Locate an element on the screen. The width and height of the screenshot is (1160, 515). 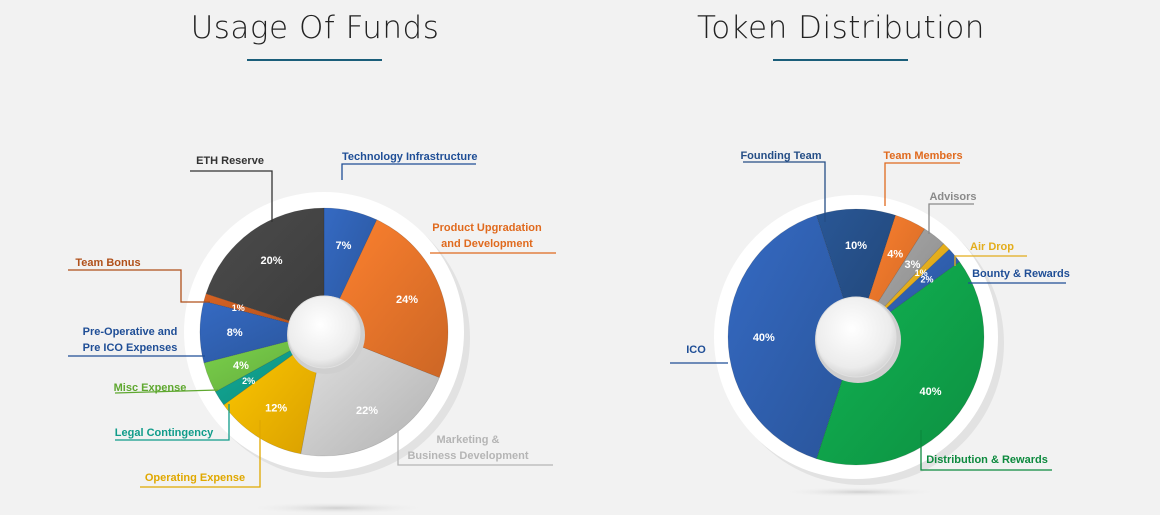
token-pct-ico: 40% is located at coordinates (764, 338).